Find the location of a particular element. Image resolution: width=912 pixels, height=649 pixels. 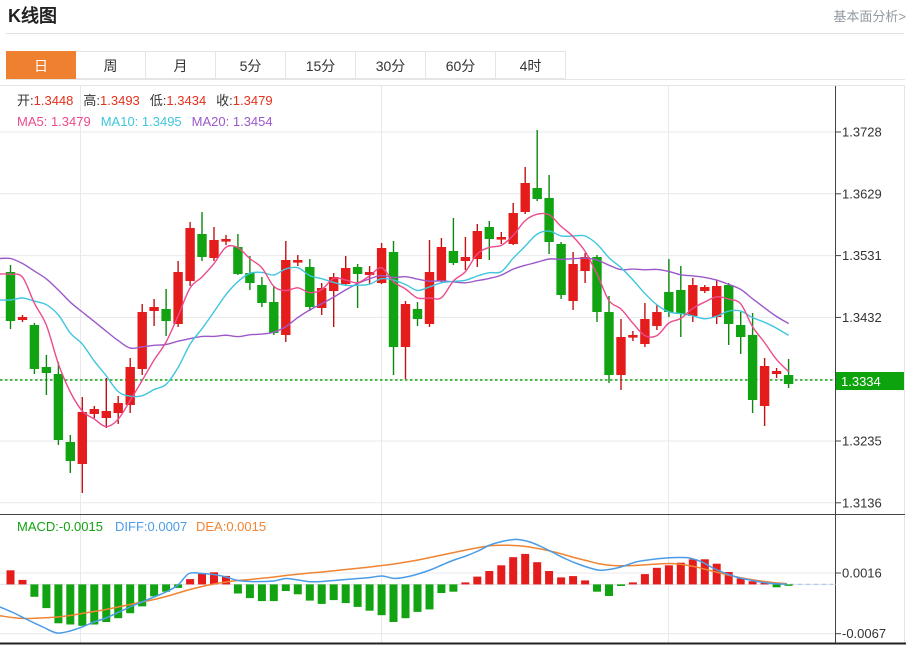

svg-text: MACD:-0.0015 is located at coordinates (60, 526).